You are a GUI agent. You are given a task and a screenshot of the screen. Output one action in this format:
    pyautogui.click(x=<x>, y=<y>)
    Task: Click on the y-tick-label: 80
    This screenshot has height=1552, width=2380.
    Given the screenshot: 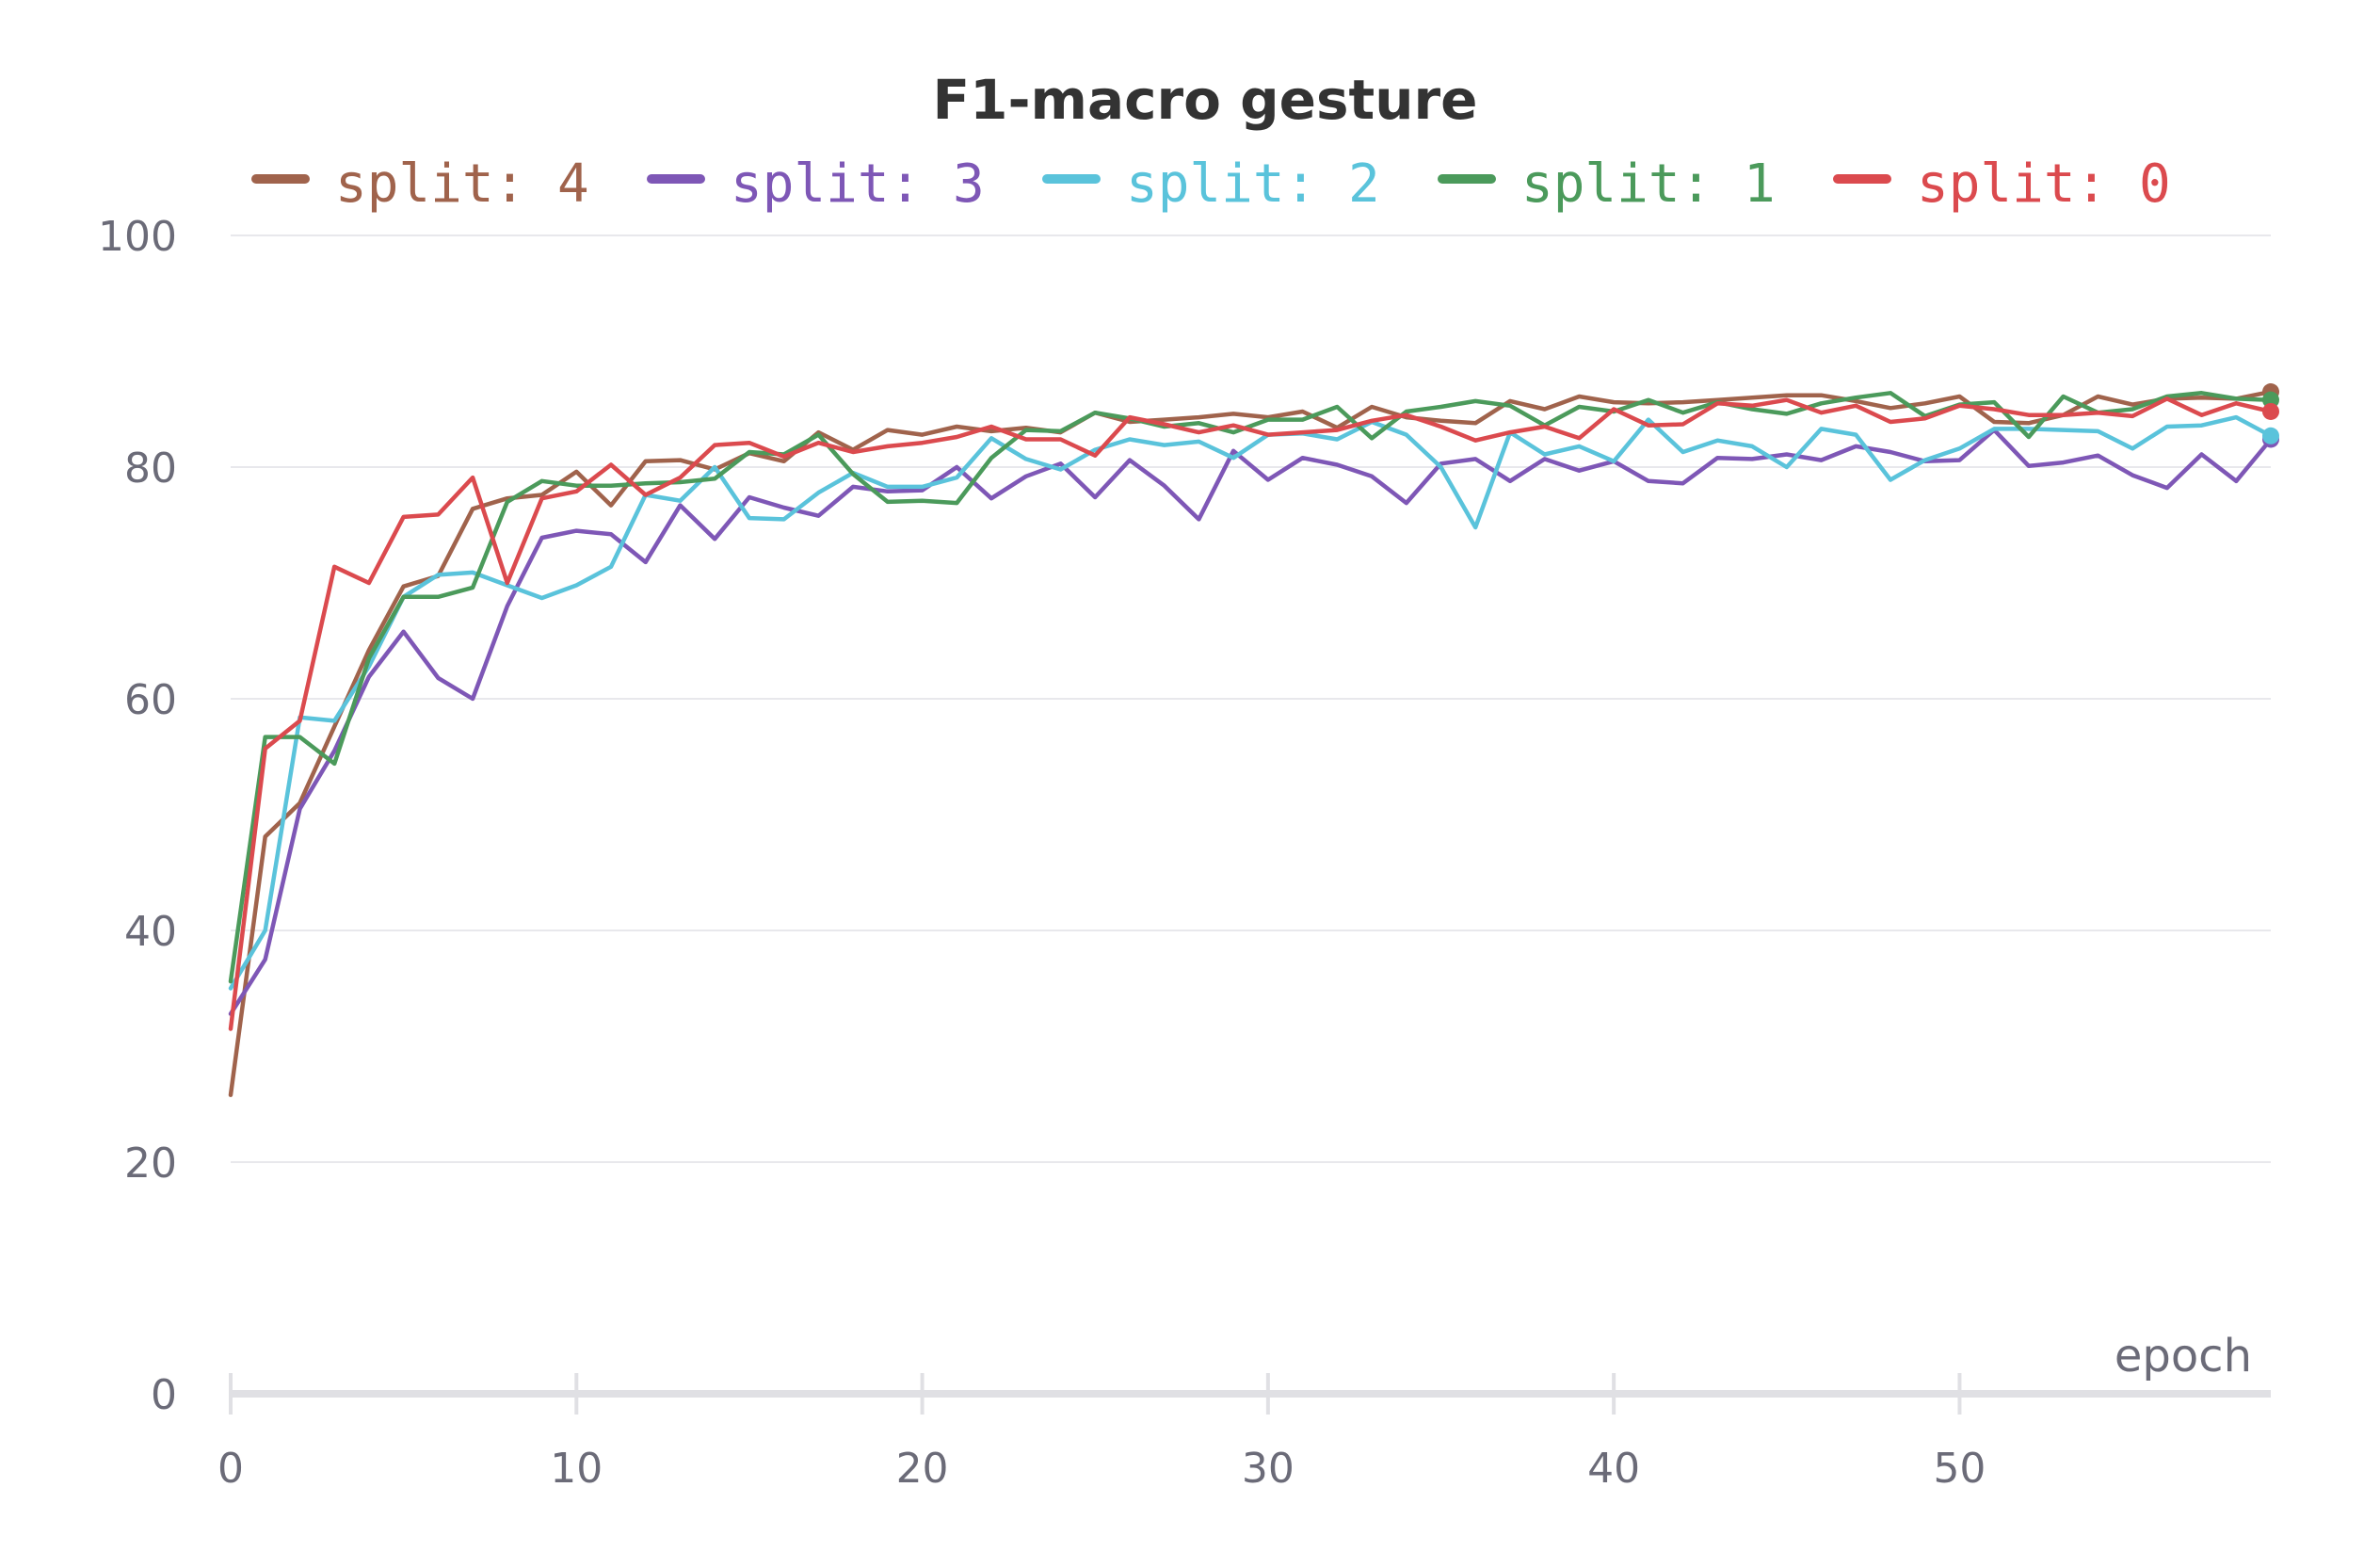 What is the action you would take?
    pyautogui.click(x=150, y=469)
    